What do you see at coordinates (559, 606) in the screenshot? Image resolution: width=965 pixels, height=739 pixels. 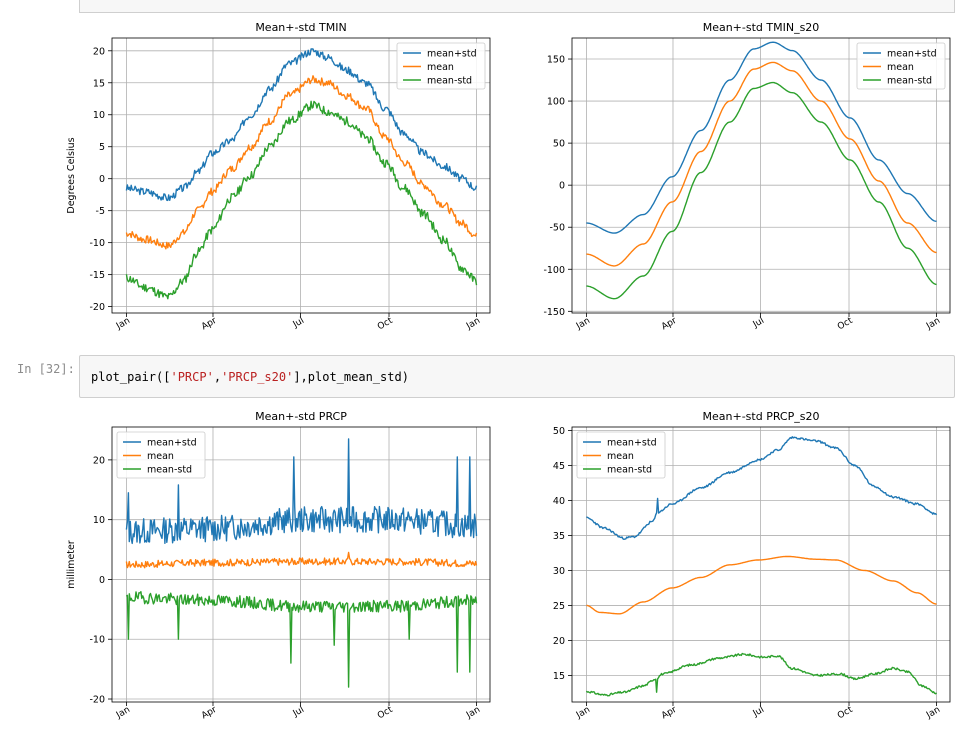 I see `y-tick-label: 25` at bounding box center [559, 606].